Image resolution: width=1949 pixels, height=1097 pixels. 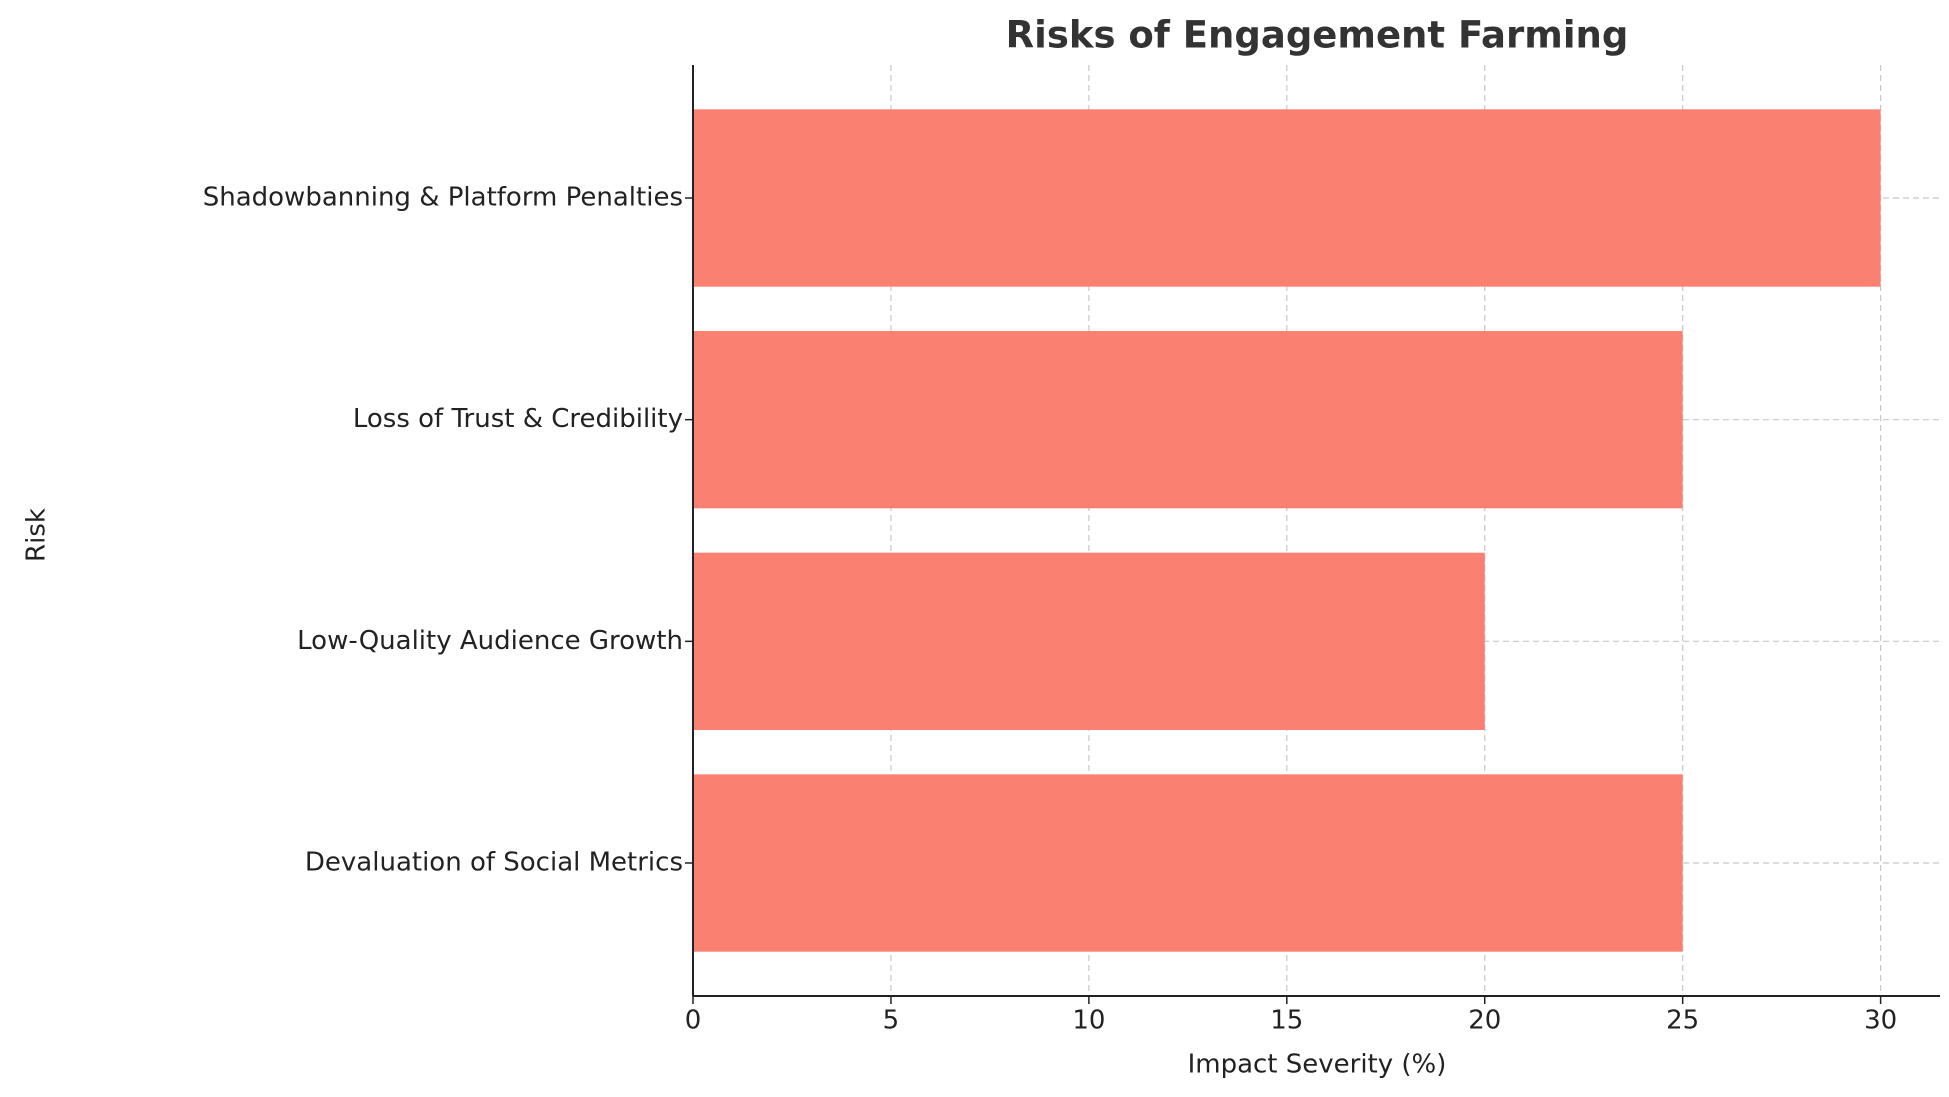 What do you see at coordinates (1317, 1065) in the screenshot?
I see `x-axis-label: Impact Severity (%)` at bounding box center [1317, 1065].